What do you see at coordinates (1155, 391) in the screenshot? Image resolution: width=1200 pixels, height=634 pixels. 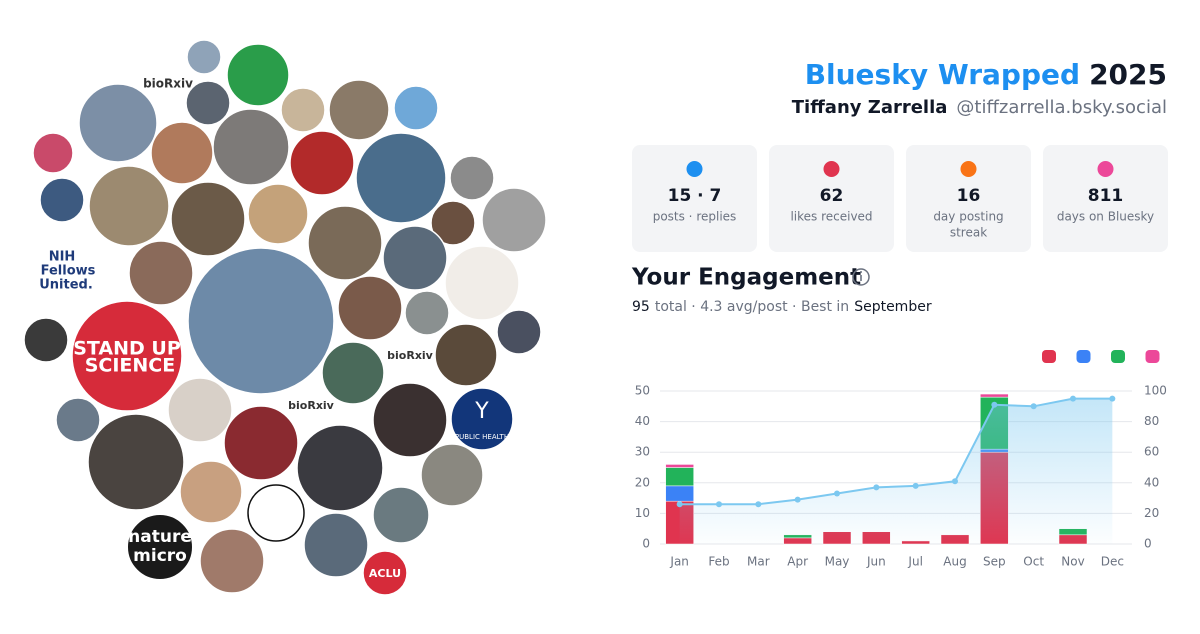 I see `y2-tick-label: 100` at bounding box center [1155, 391].